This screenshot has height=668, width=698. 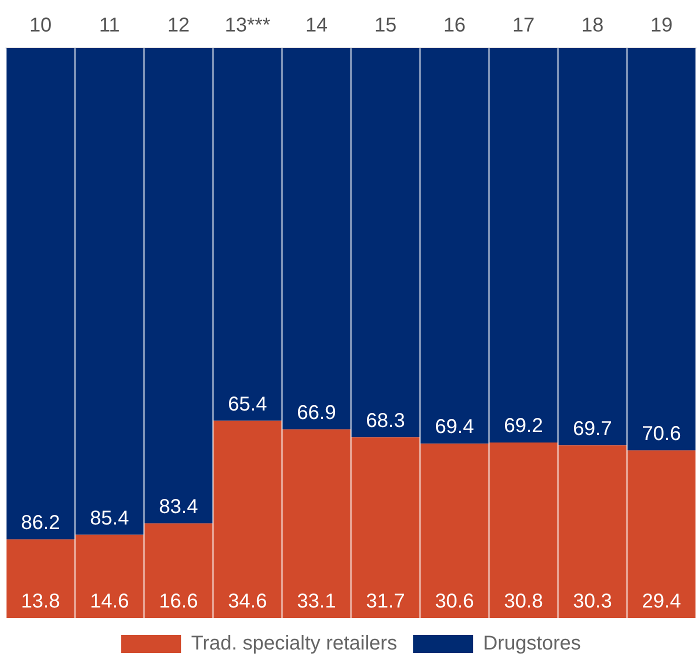 What do you see at coordinates (178, 601) in the screenshot?
I see `data-label: 16.6` at bounding box center [178, 601].